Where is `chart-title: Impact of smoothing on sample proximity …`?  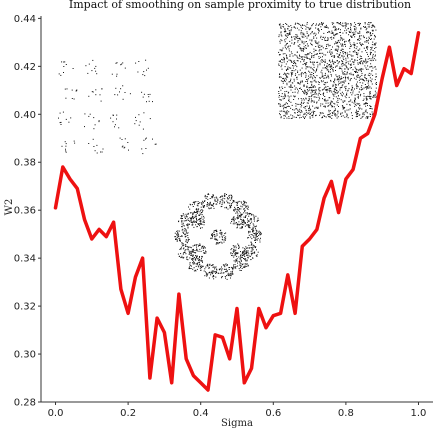 chart-title: Impact of smoothing on sample proximity … is located at coordinates (240, 5).